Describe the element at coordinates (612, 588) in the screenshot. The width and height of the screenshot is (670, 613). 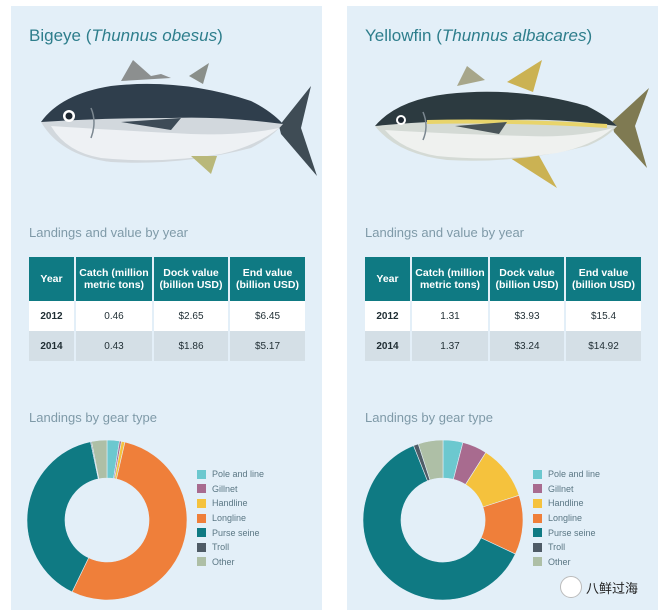
I see `watermark-text: 八鲜过海` at that location.